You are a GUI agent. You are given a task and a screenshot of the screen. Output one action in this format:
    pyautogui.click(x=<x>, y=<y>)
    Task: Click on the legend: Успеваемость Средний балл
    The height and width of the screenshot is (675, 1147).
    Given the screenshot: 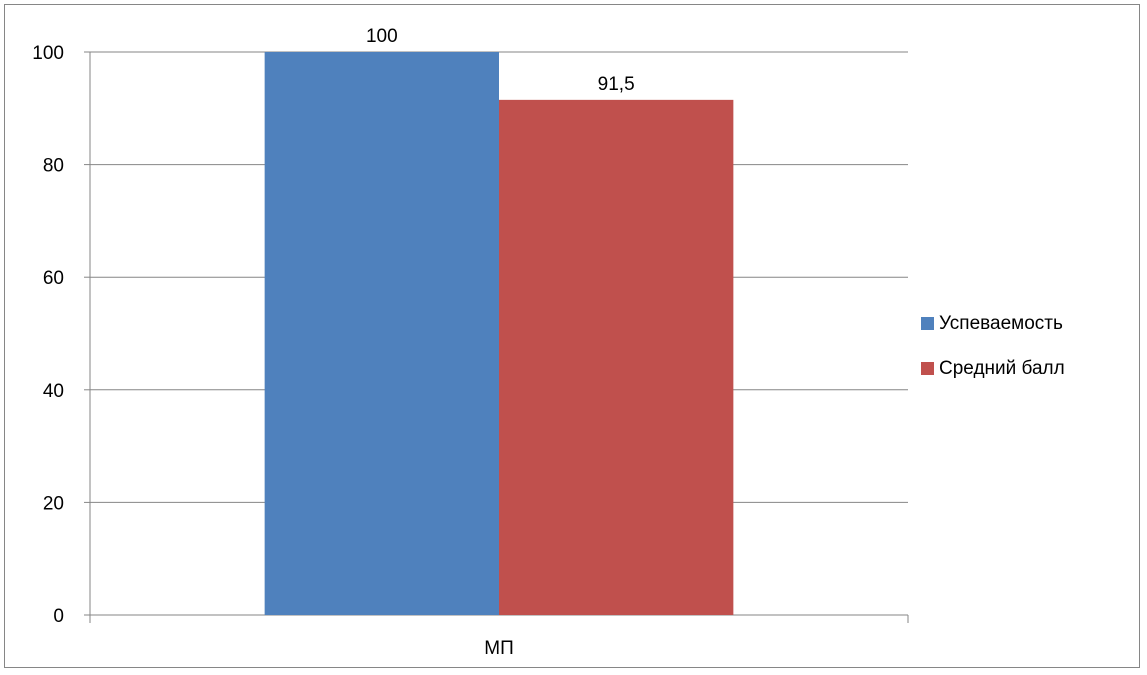 What is the action you would take?
    pyautogui.click(x=993, y=346)
    